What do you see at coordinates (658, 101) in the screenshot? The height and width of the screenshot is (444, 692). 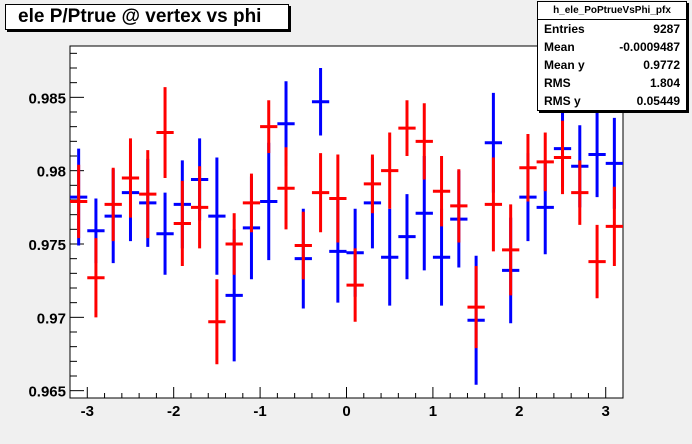 I see `stat-value: 0.05449` at bounding box center [658, 101].